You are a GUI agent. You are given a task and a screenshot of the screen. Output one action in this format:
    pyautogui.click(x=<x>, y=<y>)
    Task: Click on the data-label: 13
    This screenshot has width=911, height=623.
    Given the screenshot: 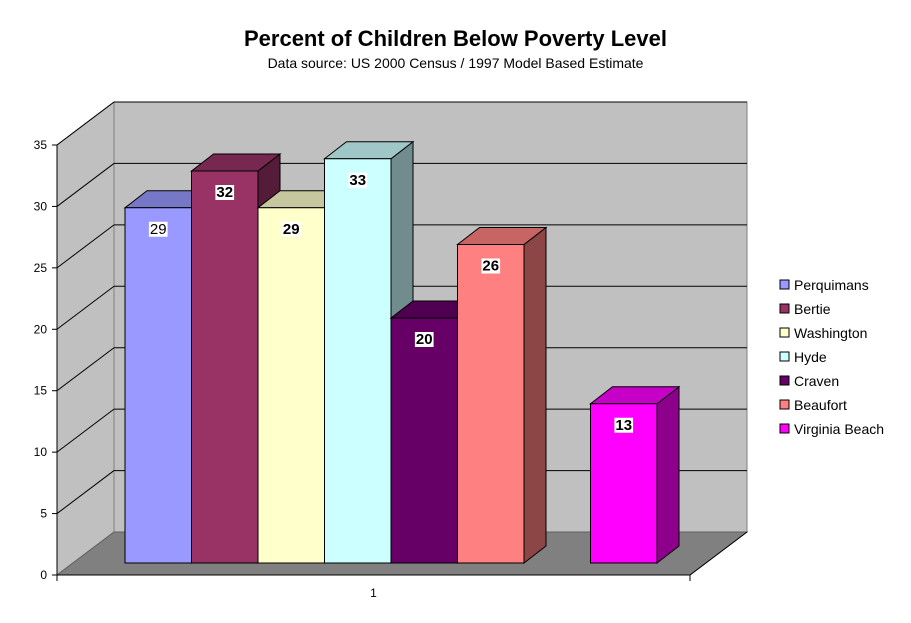 What is the action you would take?
    pyautogui.click(x=624, y=425)
    